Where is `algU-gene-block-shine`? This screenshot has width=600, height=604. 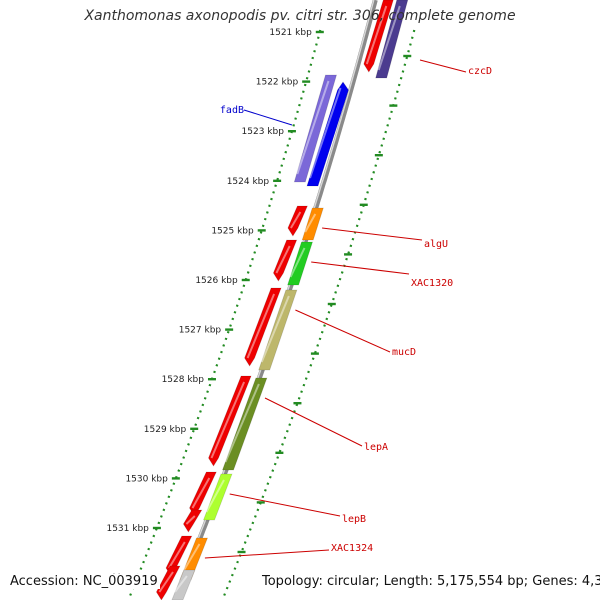 algU-gene-block-shine is located at coordinates (310, 223).